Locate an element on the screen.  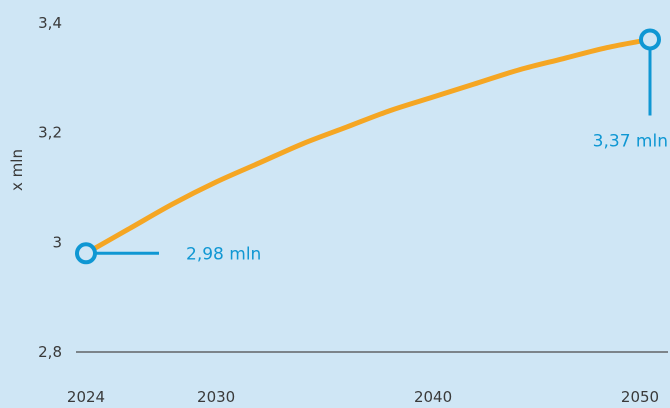
x-tick-label: 2050 is located at coordinates (640, 397).